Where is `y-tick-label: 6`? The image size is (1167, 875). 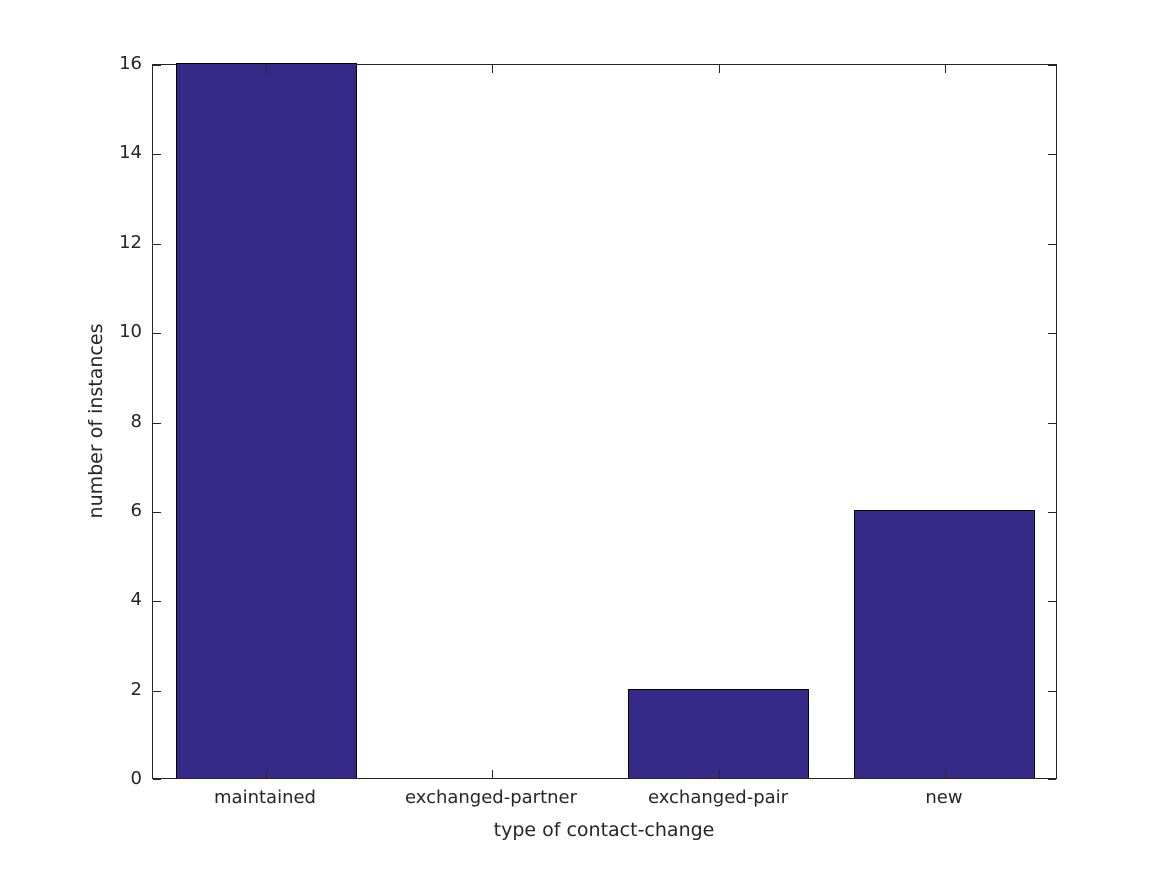
y-tick-label: 6 is located at coordinates (136, 510).